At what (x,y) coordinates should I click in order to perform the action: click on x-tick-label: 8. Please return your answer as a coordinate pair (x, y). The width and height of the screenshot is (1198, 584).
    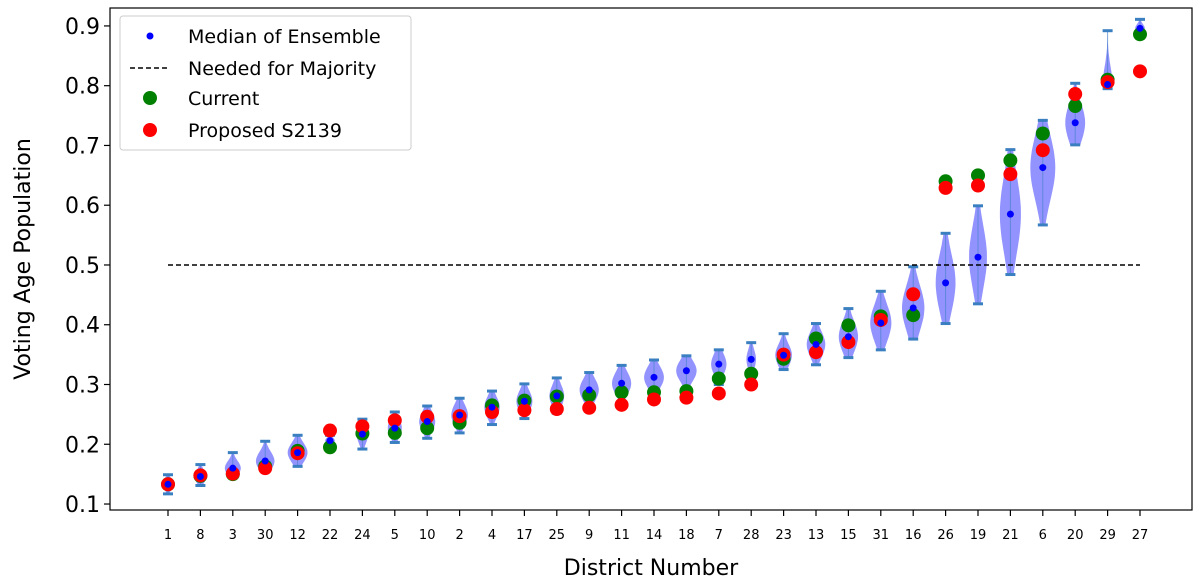
    Looking at the image, I should click on (200, 535).